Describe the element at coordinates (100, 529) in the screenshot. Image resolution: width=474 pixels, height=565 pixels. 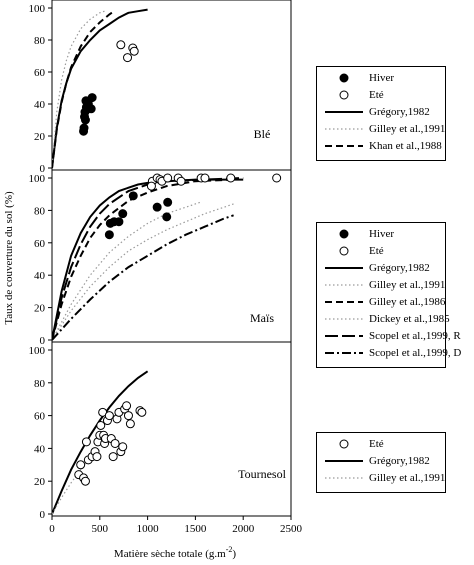
I see `x-tick-label: 500` at that location.